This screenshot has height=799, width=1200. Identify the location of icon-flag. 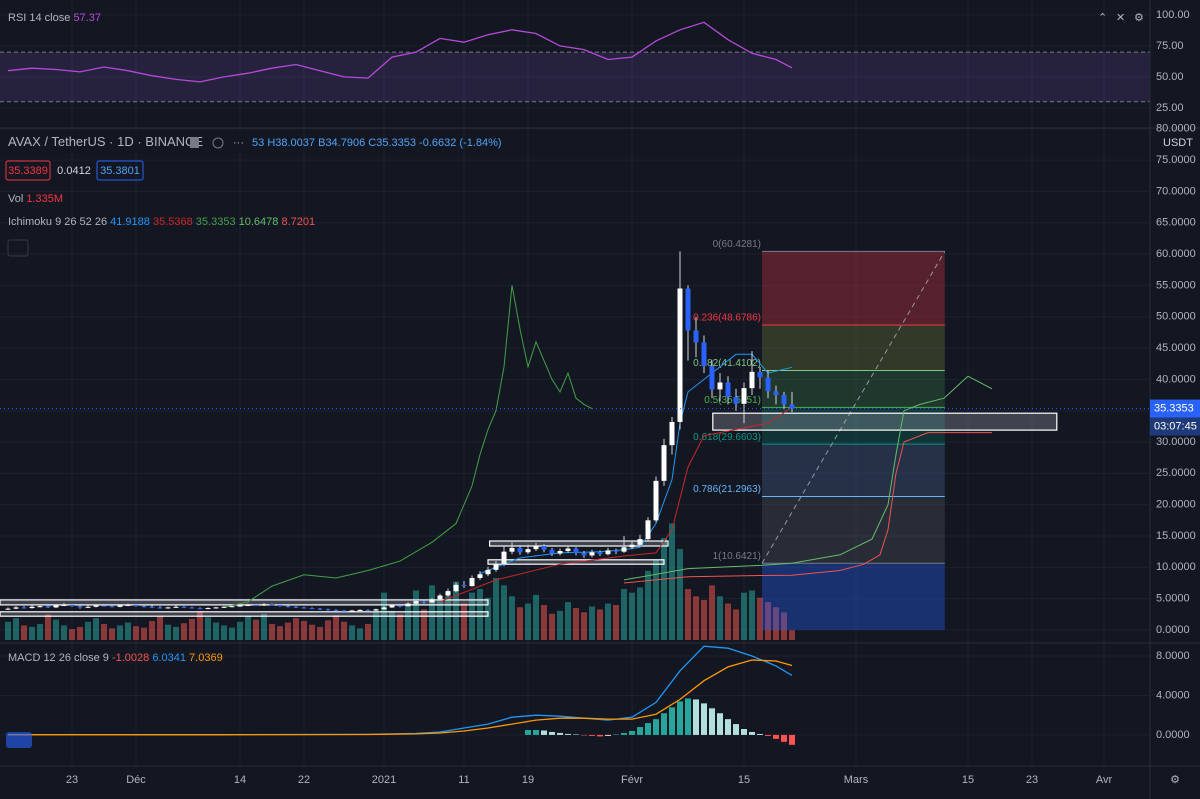
(194, 142).